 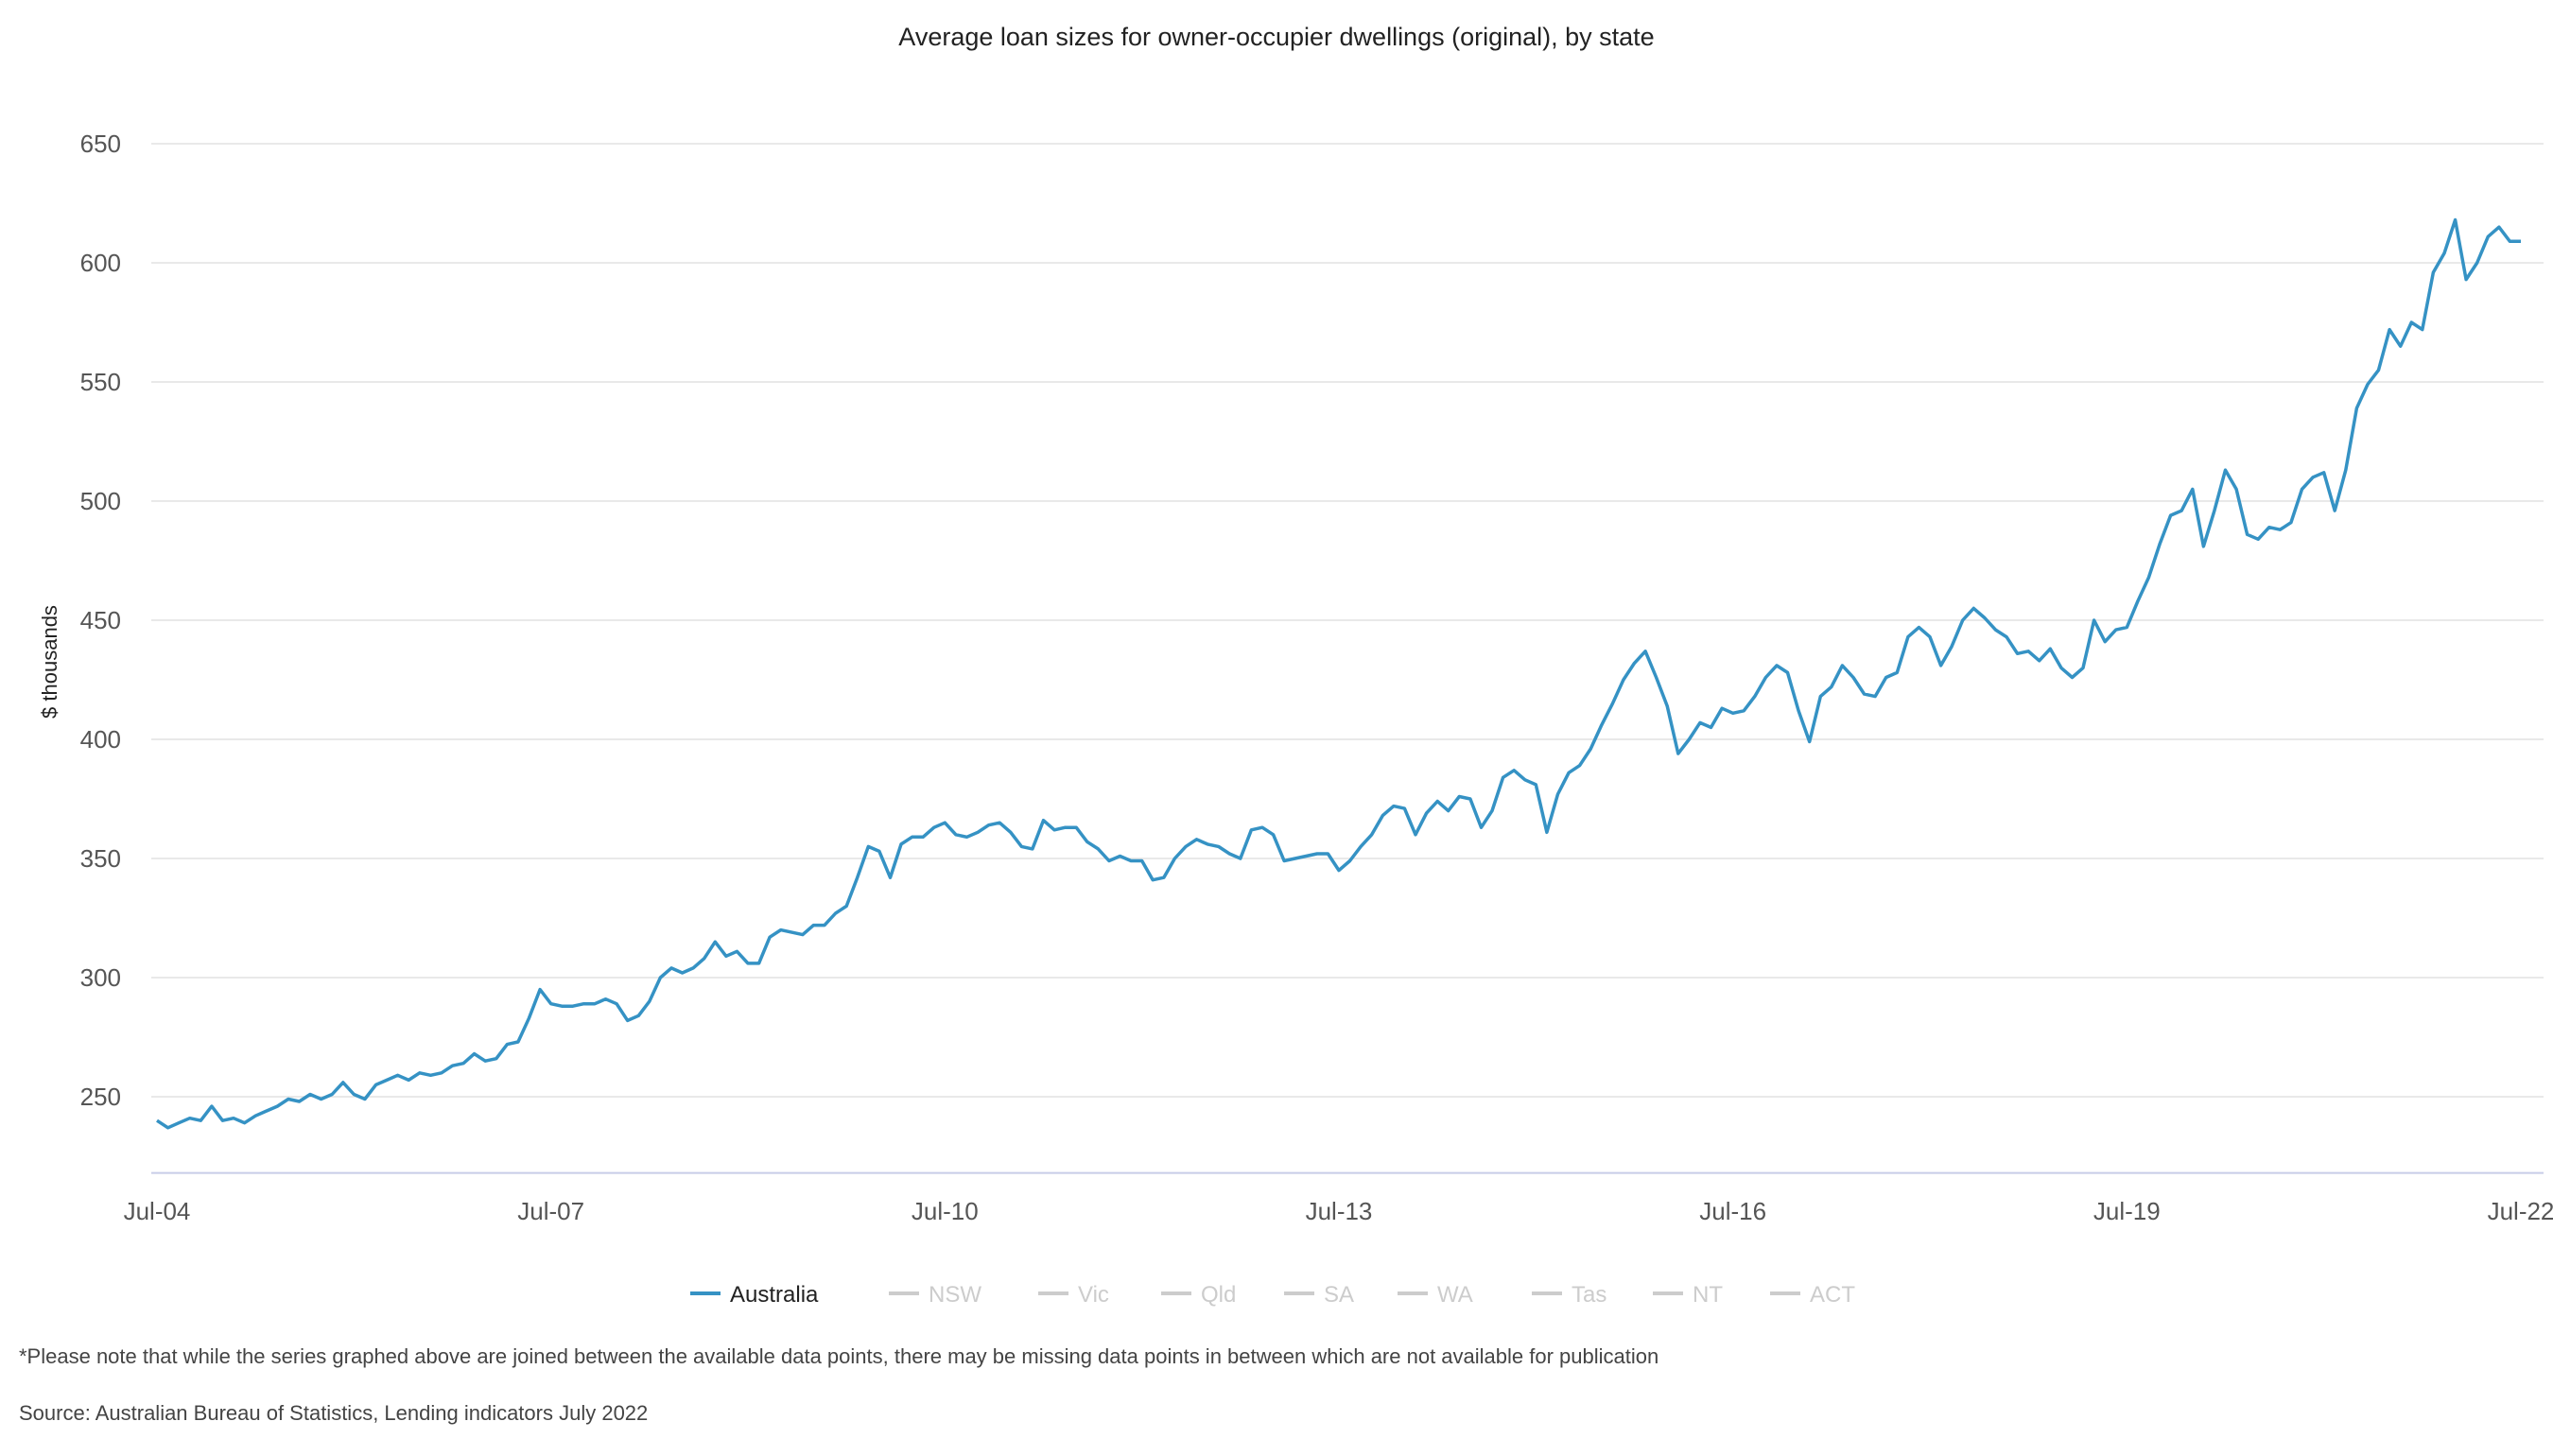 What do you see at coordinates (101, 1097) in the screenshot?
I see `y-tick-label: 250` at bounding box center [101, 1097].